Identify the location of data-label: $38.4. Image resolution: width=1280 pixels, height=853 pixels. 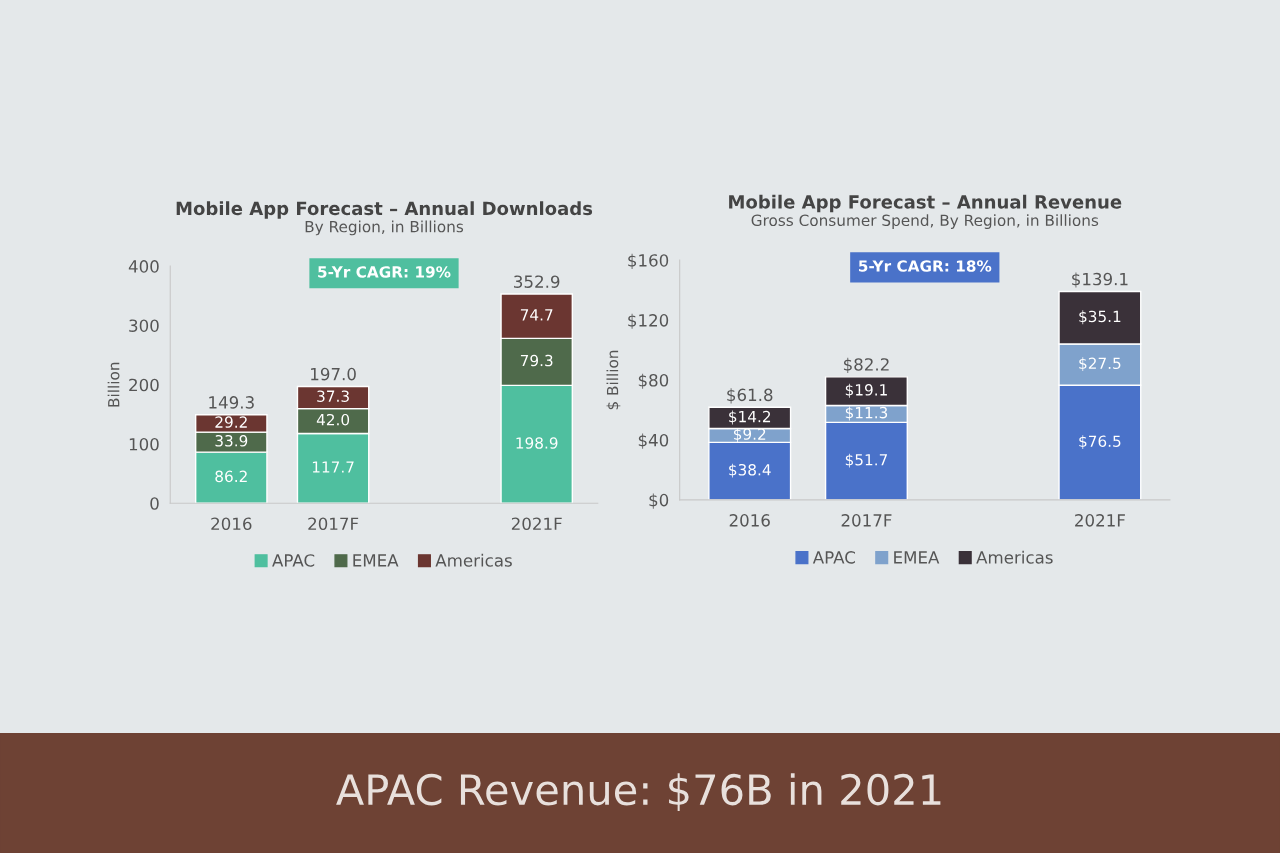
(750, 470).